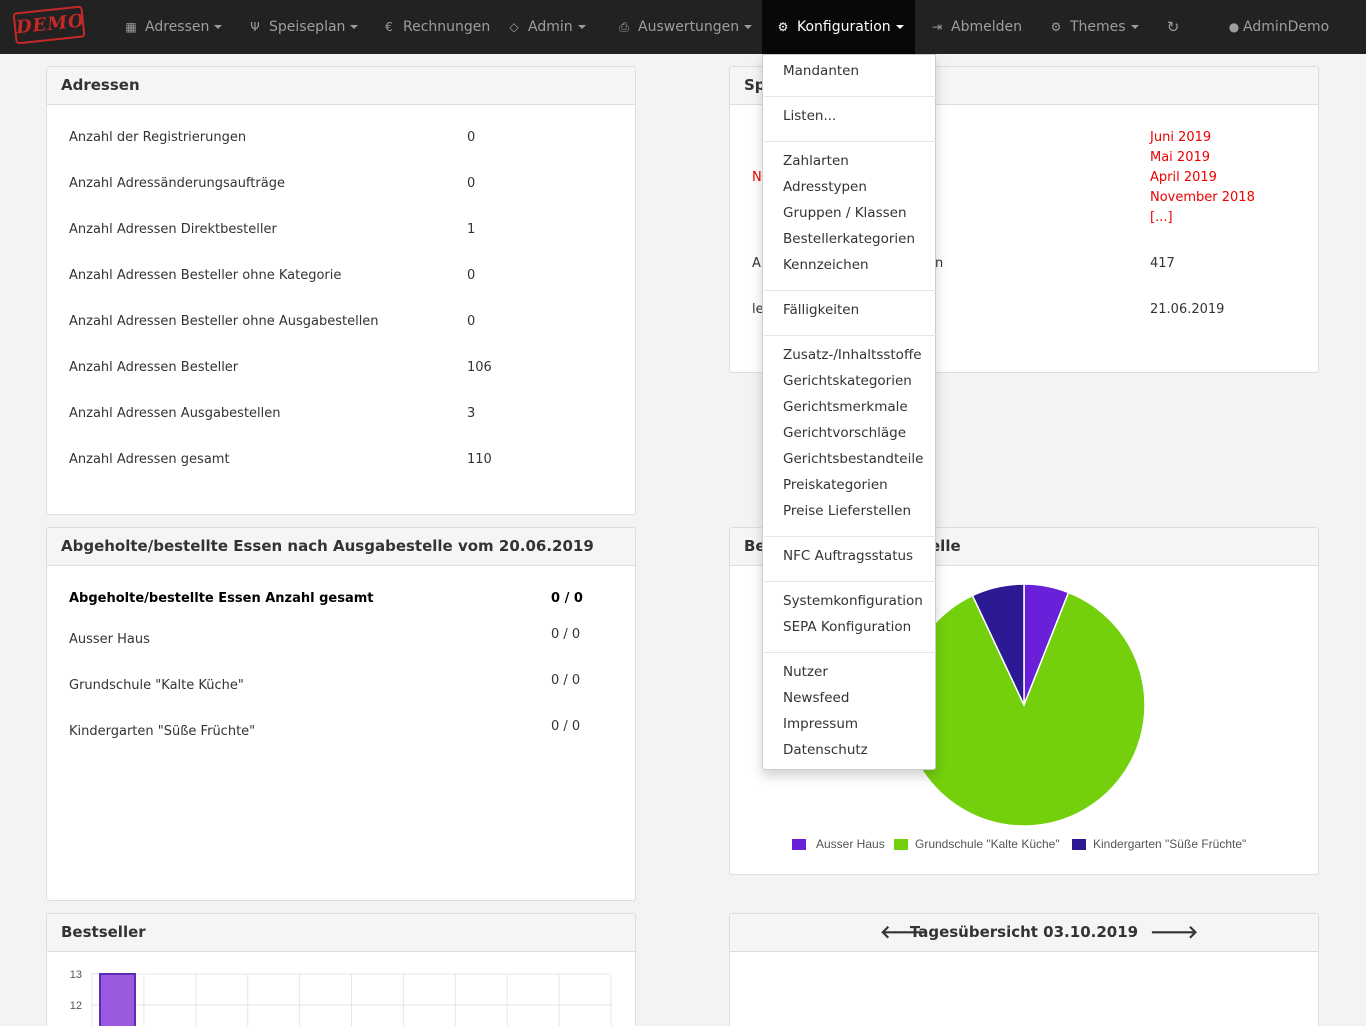 This screenshot has height=1026, width=1366. What do you see at coordinates (757, 177) in the screenshot?
I see `speiseplan-fragment: N` at bounding box center [757, 177].